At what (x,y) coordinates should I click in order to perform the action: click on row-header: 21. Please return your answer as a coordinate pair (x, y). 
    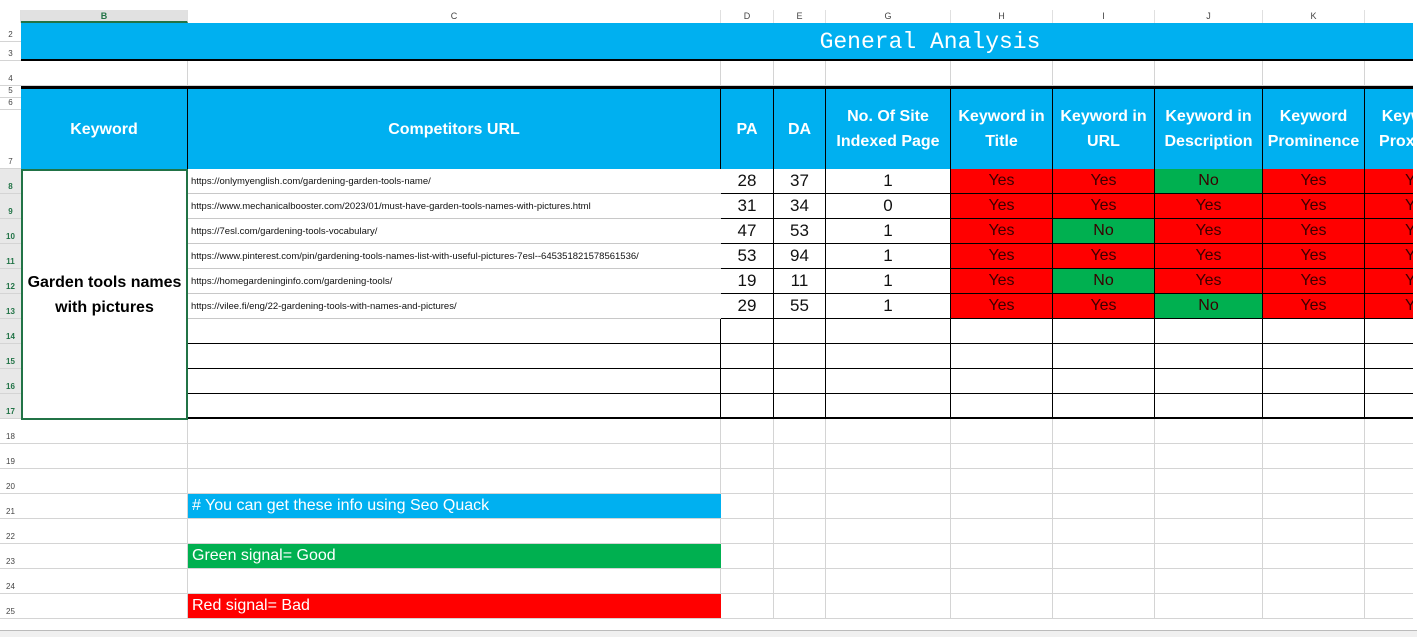
    Looking at the image, I should click on (10, 506).